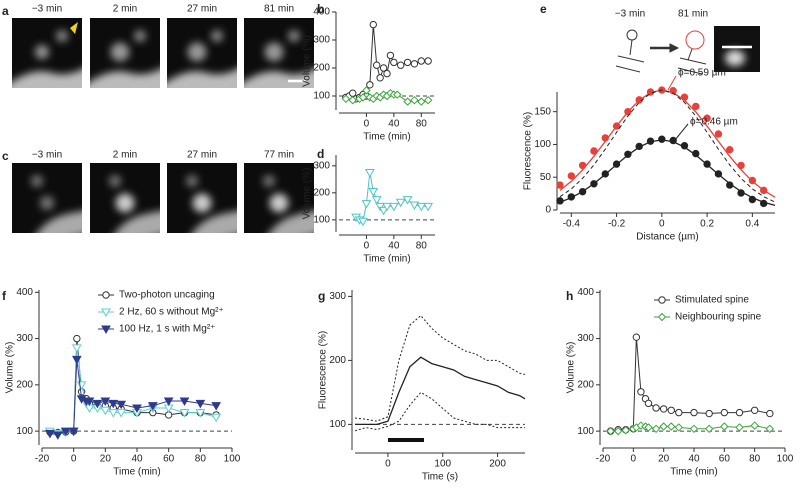  Describe the element at coordinates (47, 155) in the screenshot. I see `frame-label: −3 min` at that location.